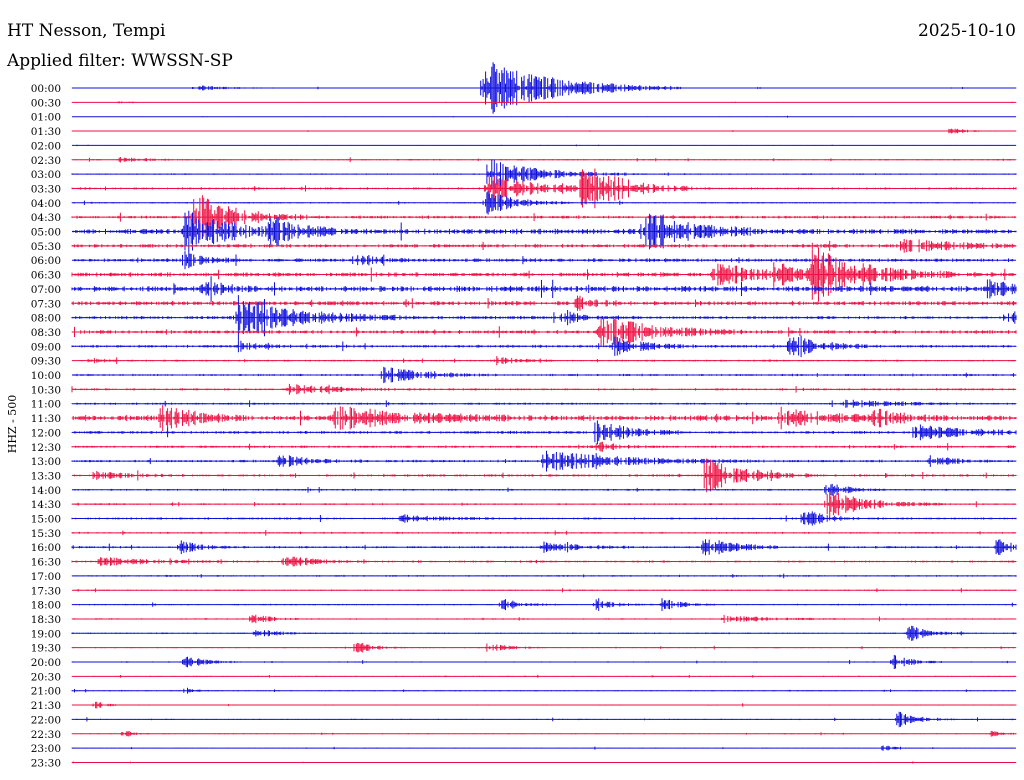  I want to click on time-tick-label: 00:30, so click(46, 103).